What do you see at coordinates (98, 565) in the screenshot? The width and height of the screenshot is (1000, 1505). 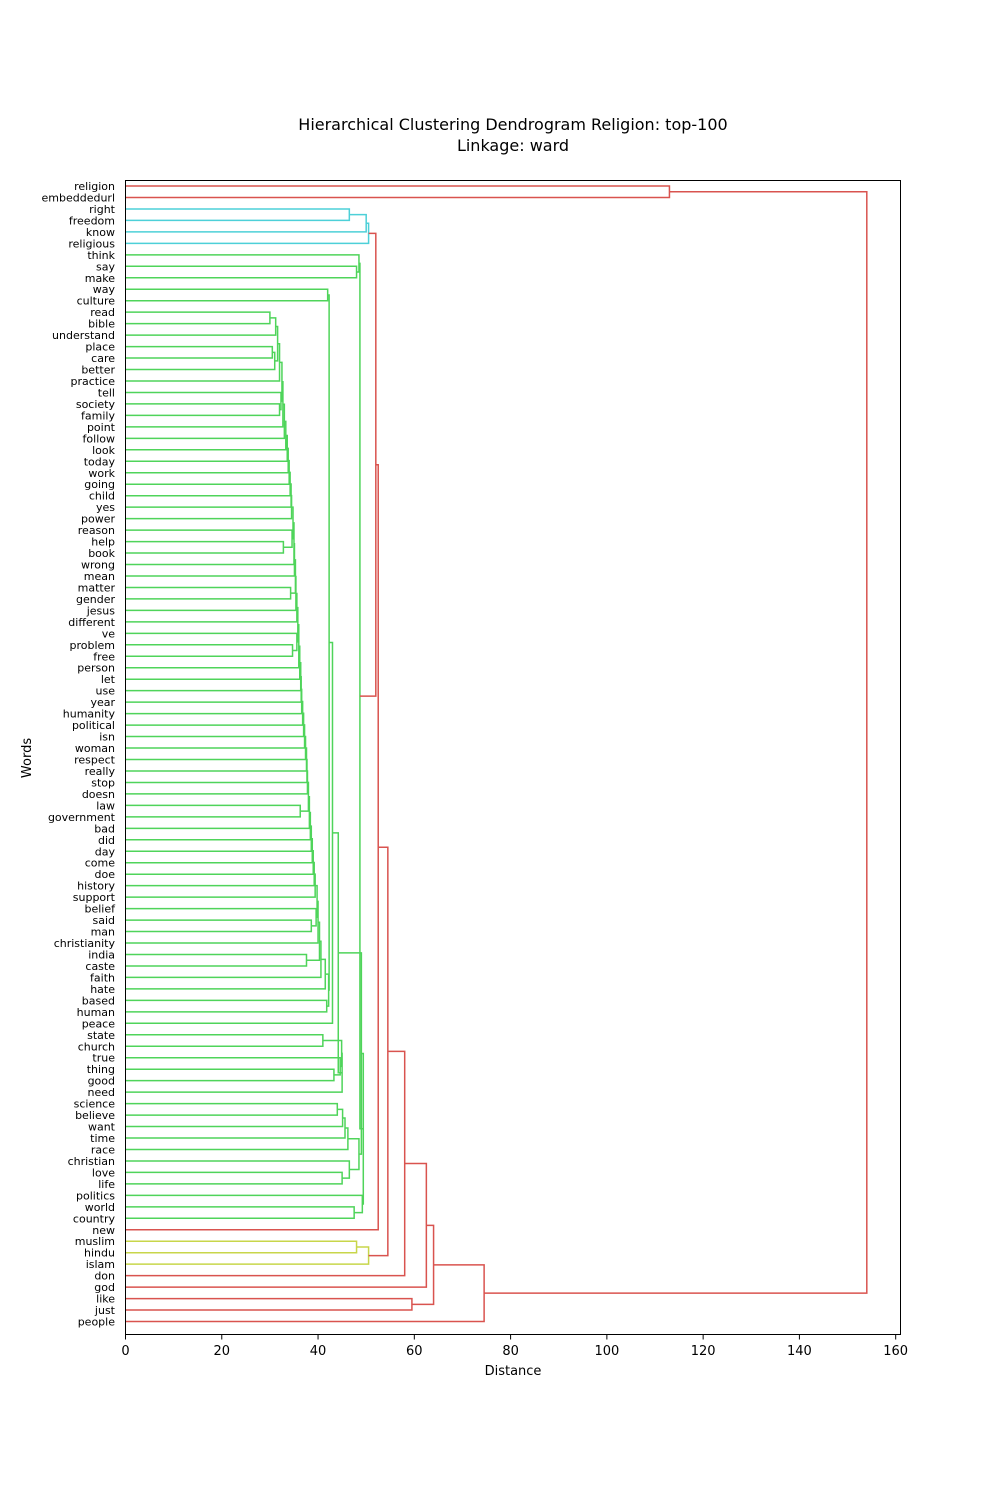 I see `leaf-label-wrong: wrong` at bounding box center [98, 565].